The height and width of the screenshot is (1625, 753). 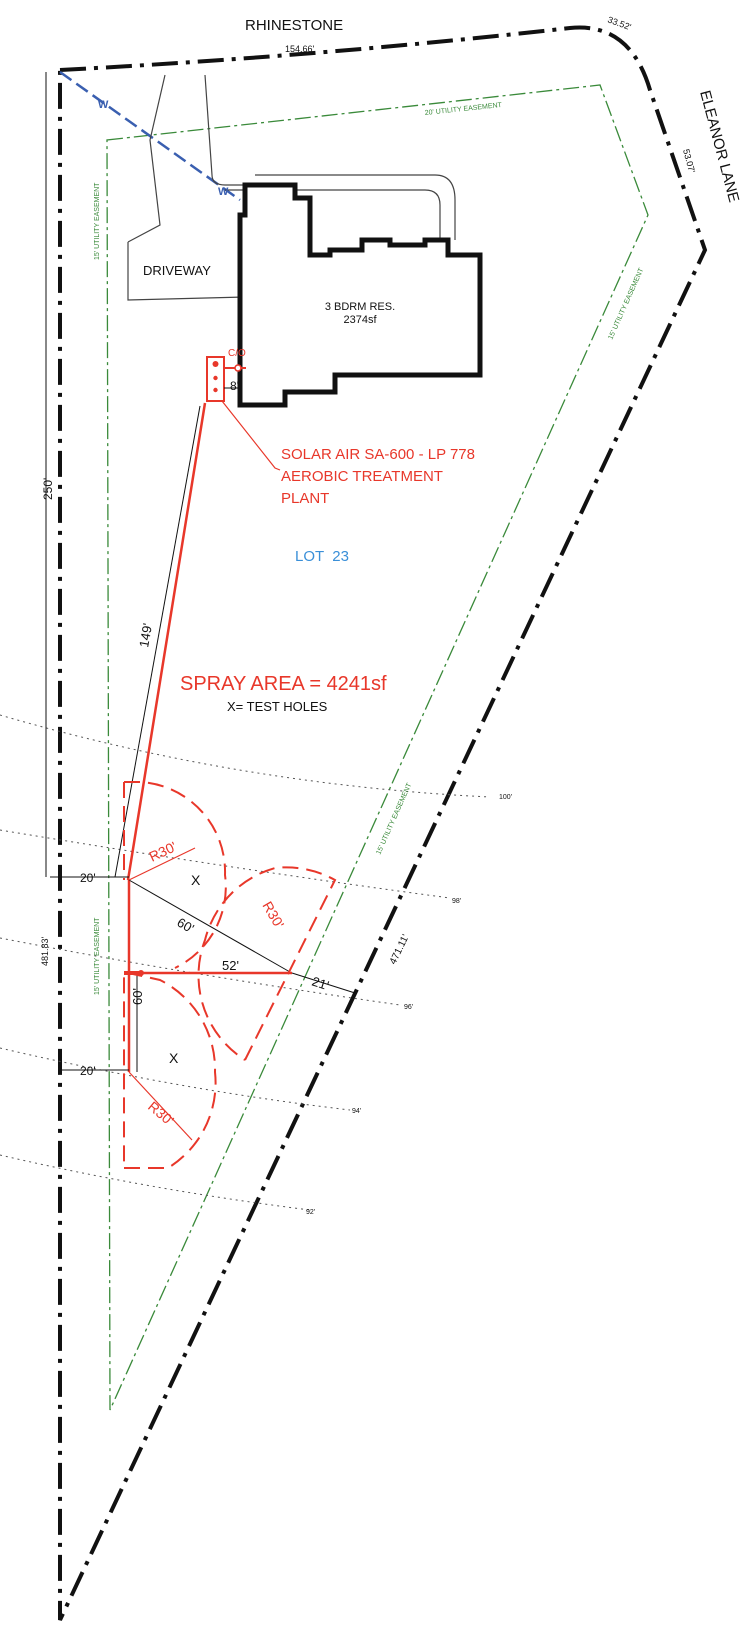 I want to click on street-name-eleanor: ELEANOR LANE, so click(x=719, y=147).